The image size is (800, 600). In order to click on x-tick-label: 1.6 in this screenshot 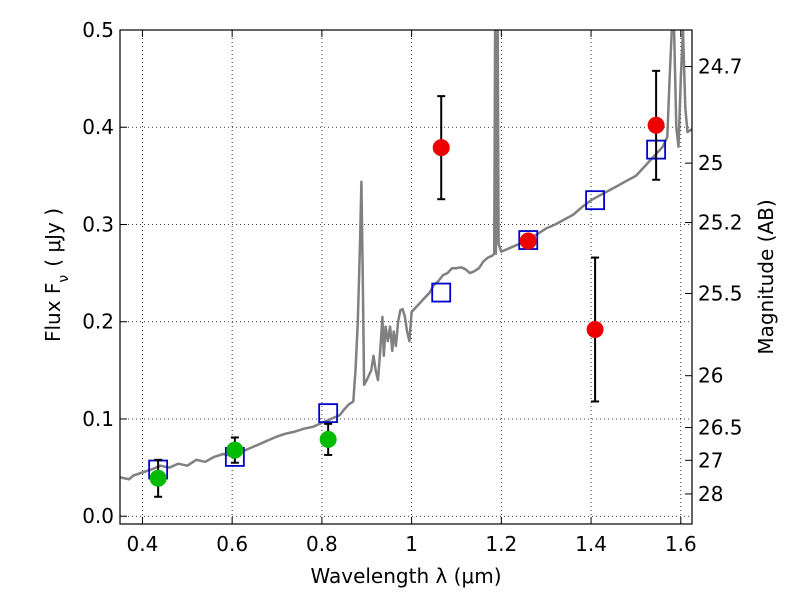, I will do `click(681, 544)`.